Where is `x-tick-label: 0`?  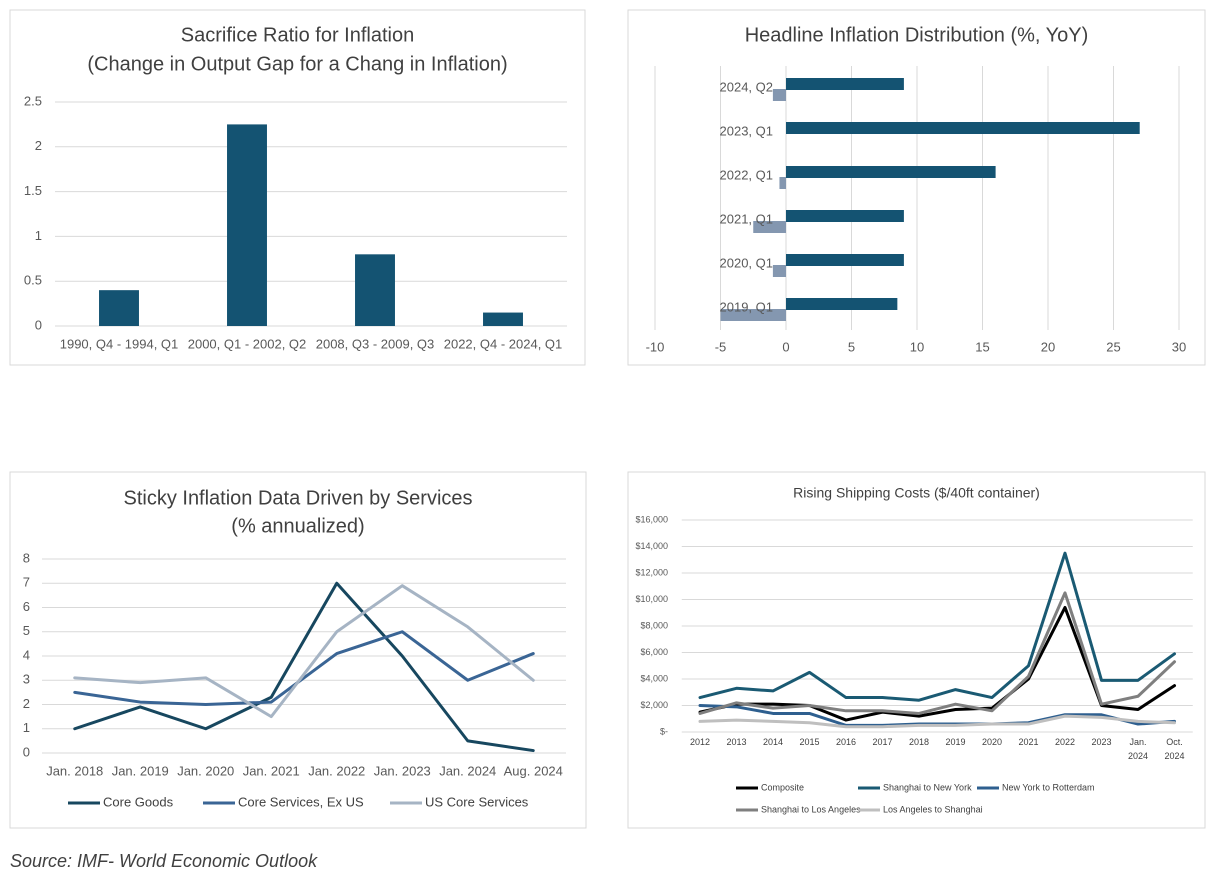 x-tick-label: 0 is located at coordinates (785, 346).